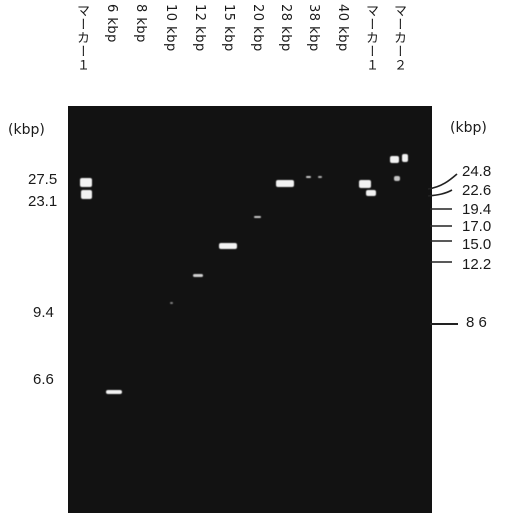  I want to click on lane-label-marker2: マーカー２, so click(398, 38).